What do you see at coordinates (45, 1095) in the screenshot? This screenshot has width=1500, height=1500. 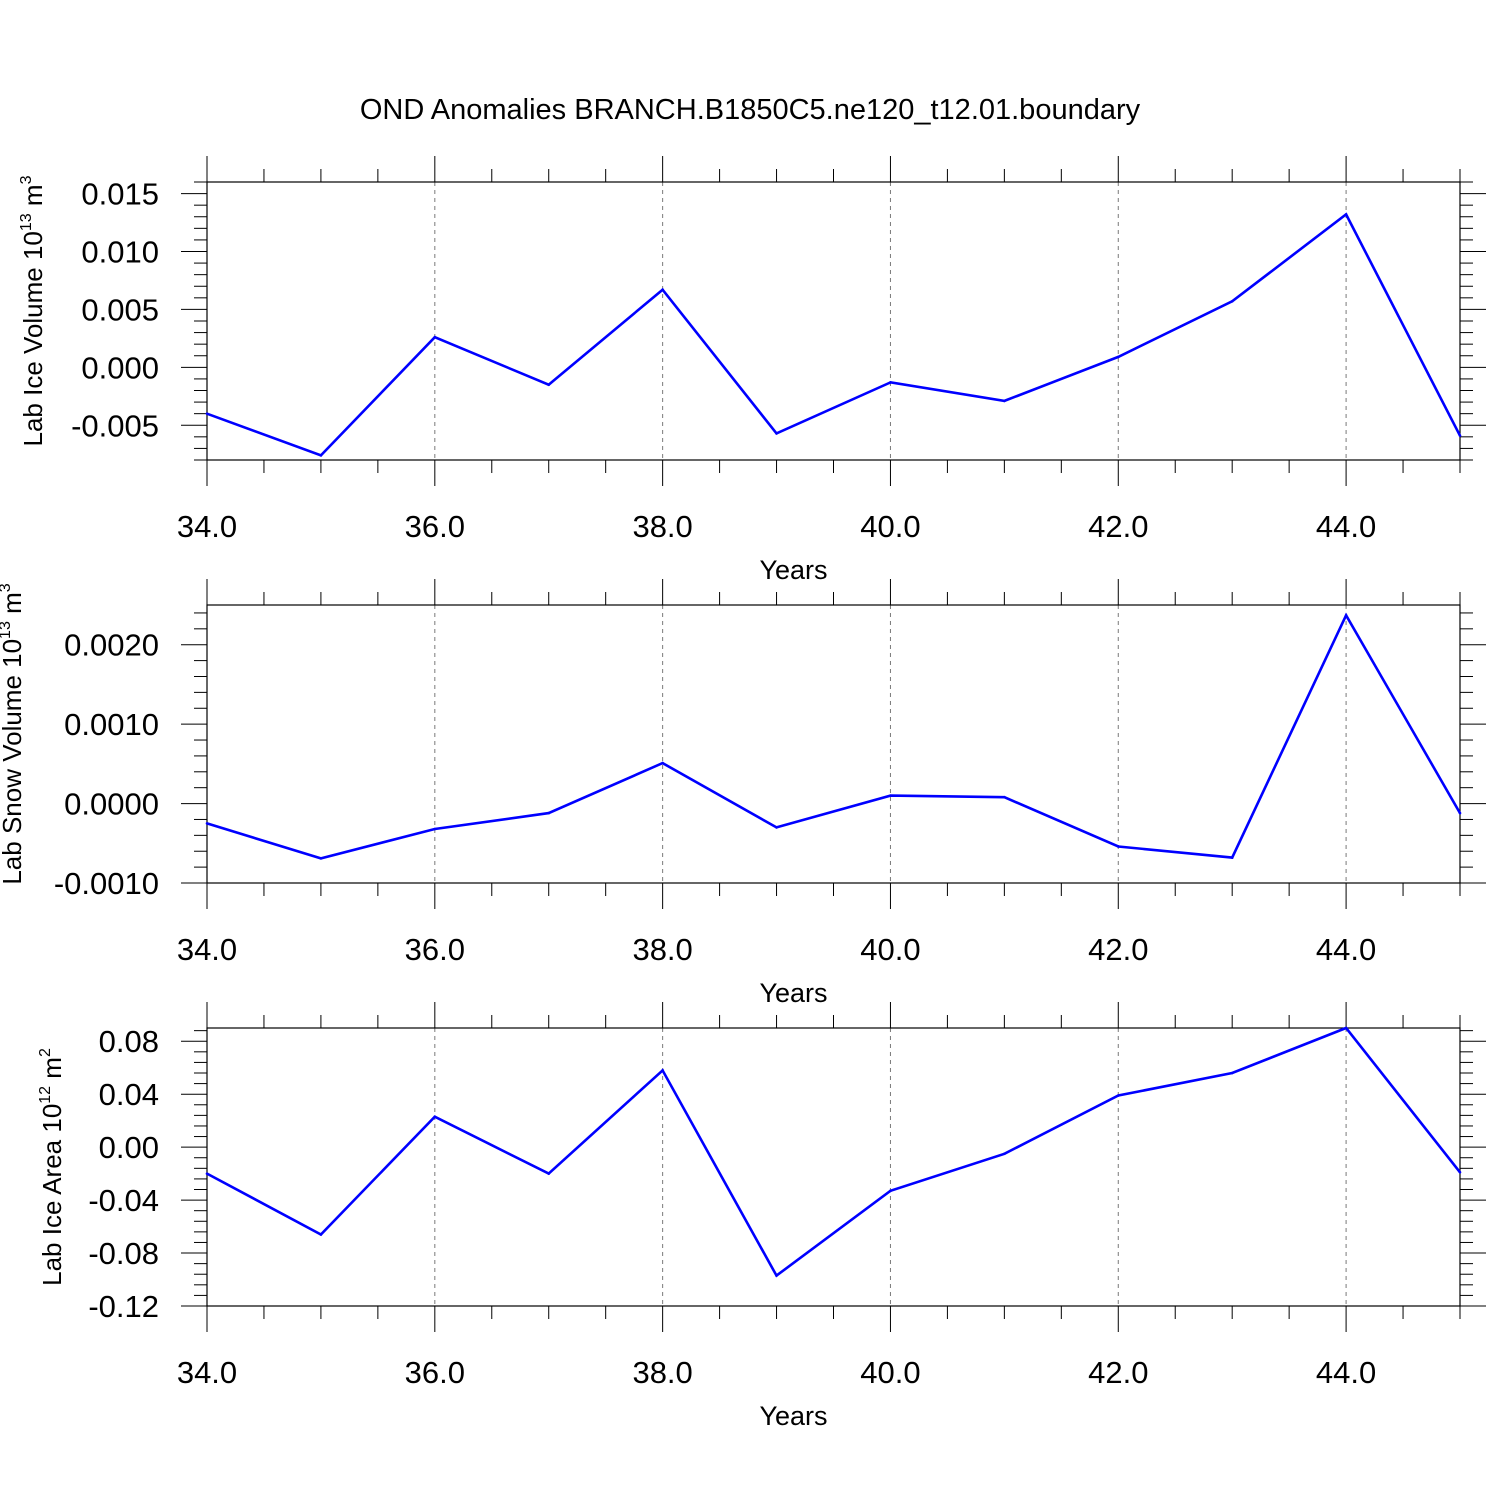 I see `y-axis-label-part: 12` at bounding box center [45, 1095].